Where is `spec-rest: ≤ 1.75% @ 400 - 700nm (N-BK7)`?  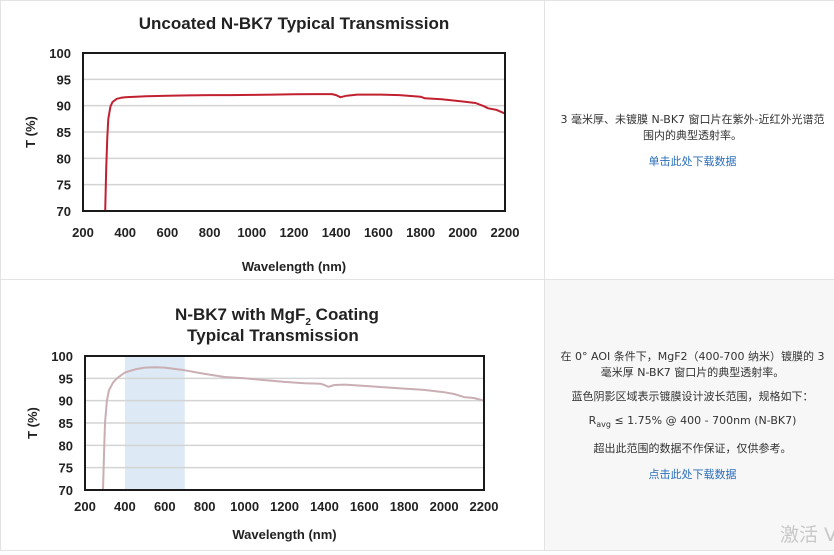
spec-rest: ≤ 1.75% @ 400 - 700nm (N-BK7) is located at coordinates (703, 420).